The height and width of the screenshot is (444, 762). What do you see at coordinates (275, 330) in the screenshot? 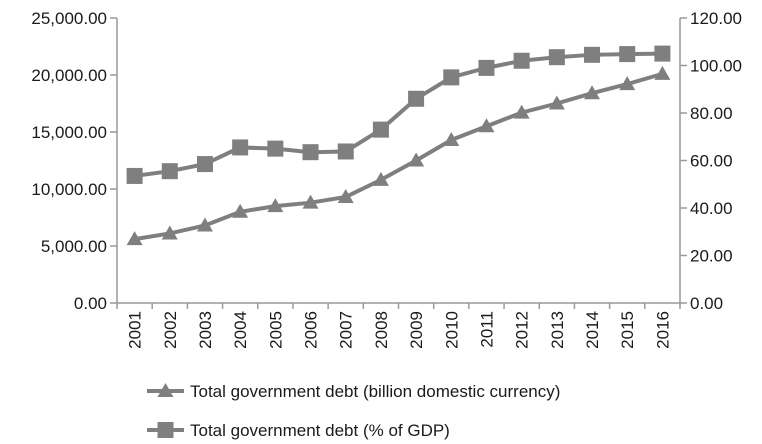
I see `x-tick-label: 2005` at bounding box center [275, 330].